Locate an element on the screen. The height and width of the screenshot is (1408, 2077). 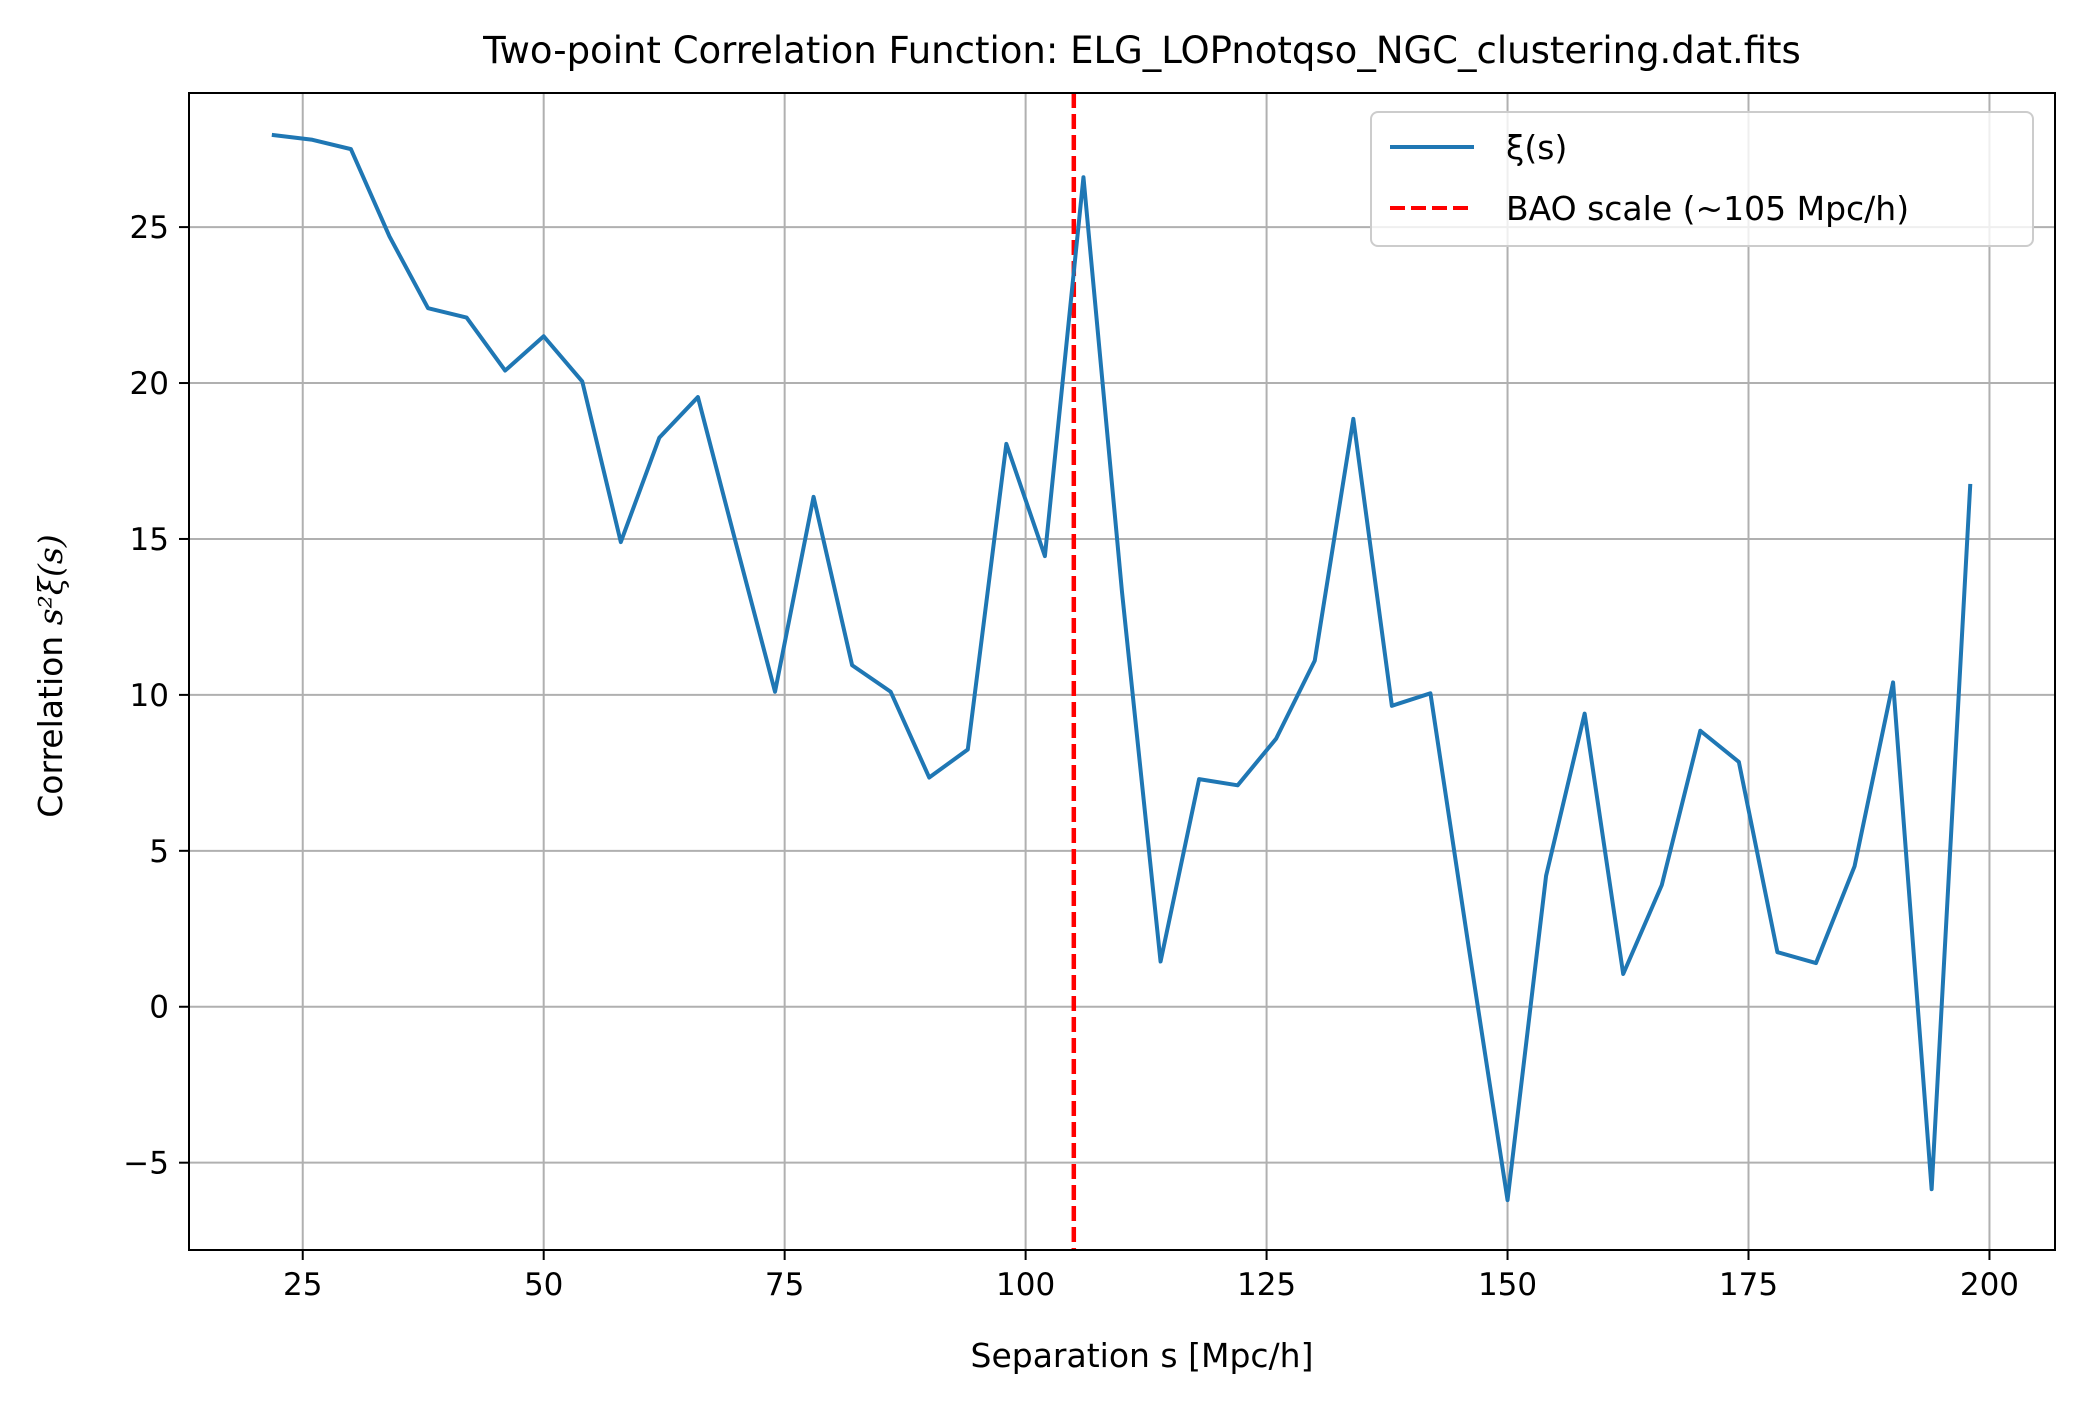
x-tick-label: 175 is located at coordinates (1748, 1285).